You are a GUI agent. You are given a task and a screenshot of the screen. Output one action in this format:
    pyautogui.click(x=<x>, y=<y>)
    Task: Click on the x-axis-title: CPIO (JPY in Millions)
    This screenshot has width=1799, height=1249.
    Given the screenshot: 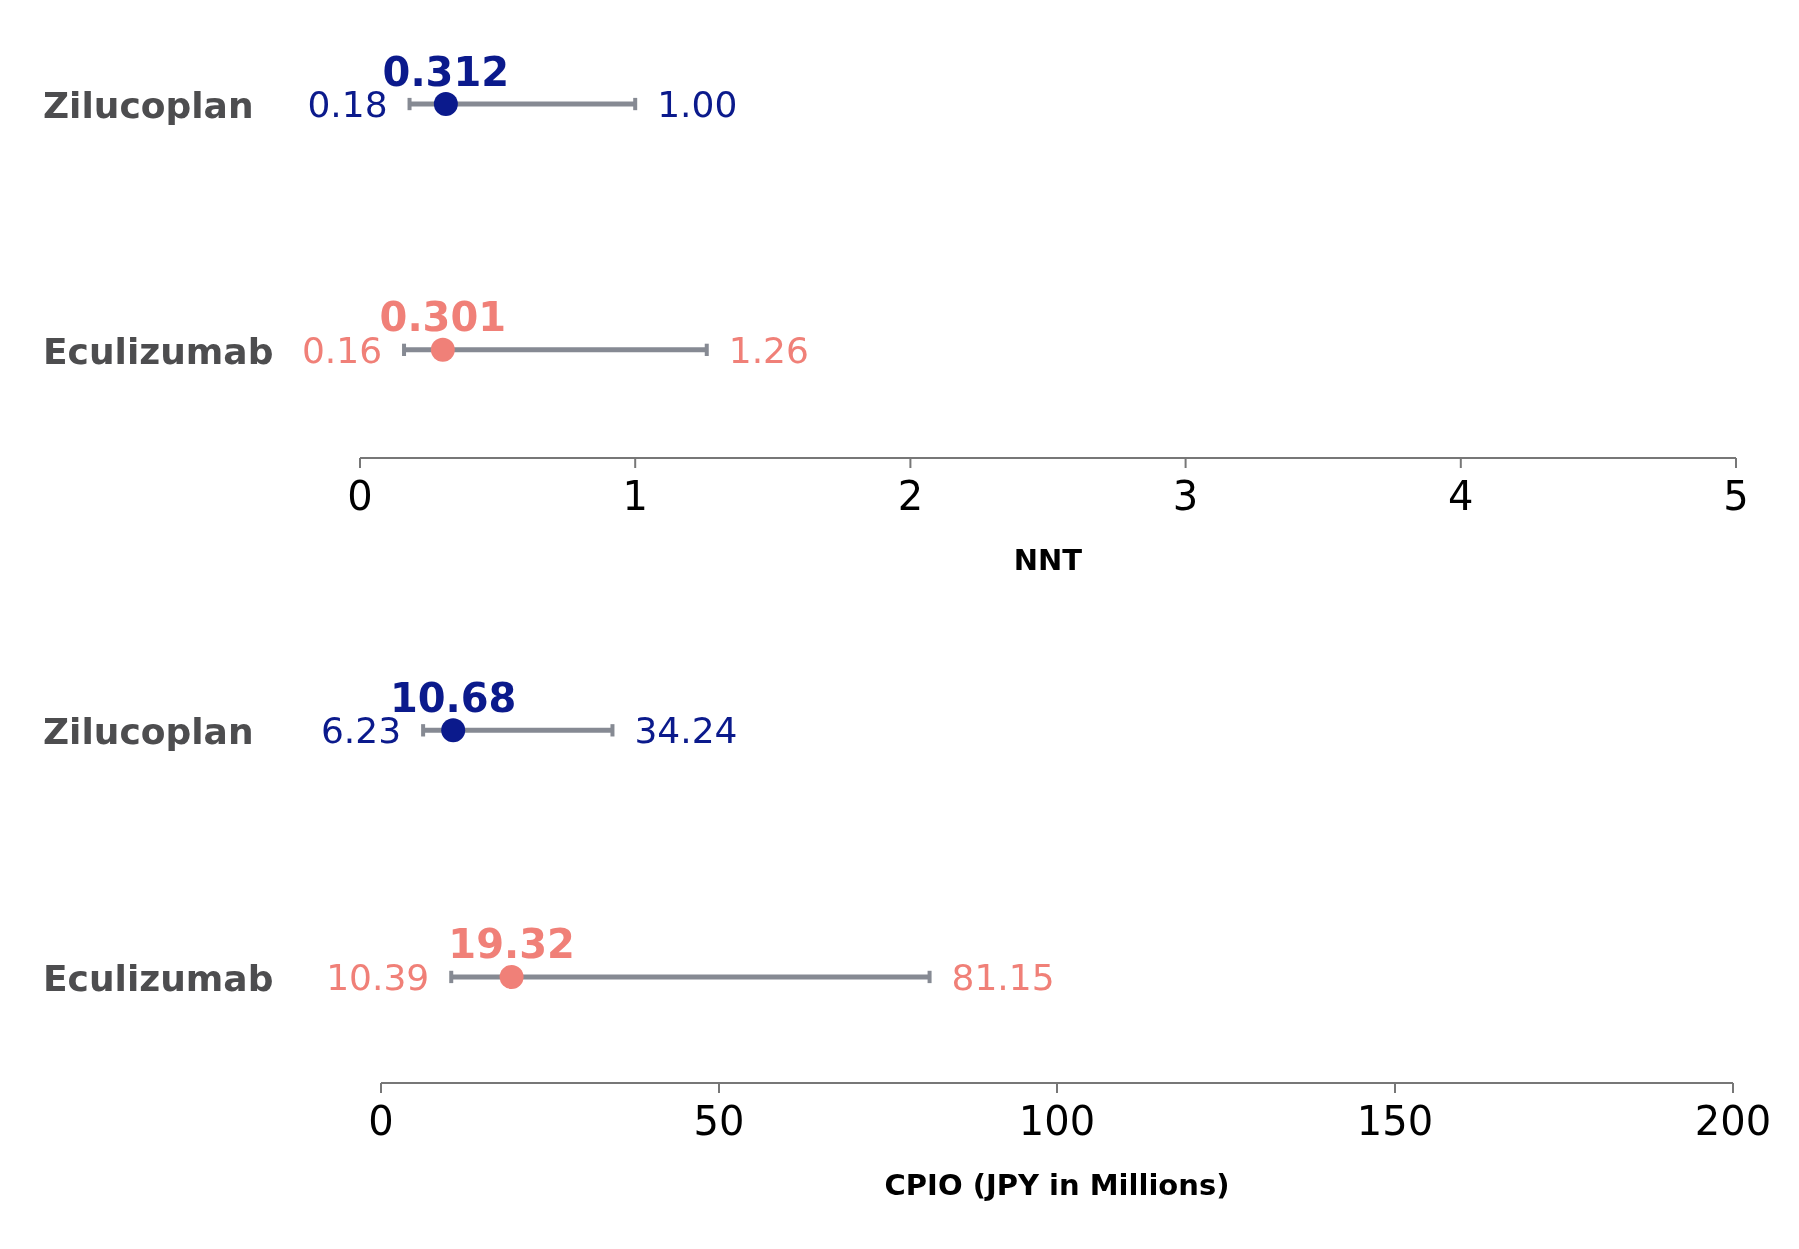 What is the action you would take?
    pyautogui.click(x=1057, y=1185)
    